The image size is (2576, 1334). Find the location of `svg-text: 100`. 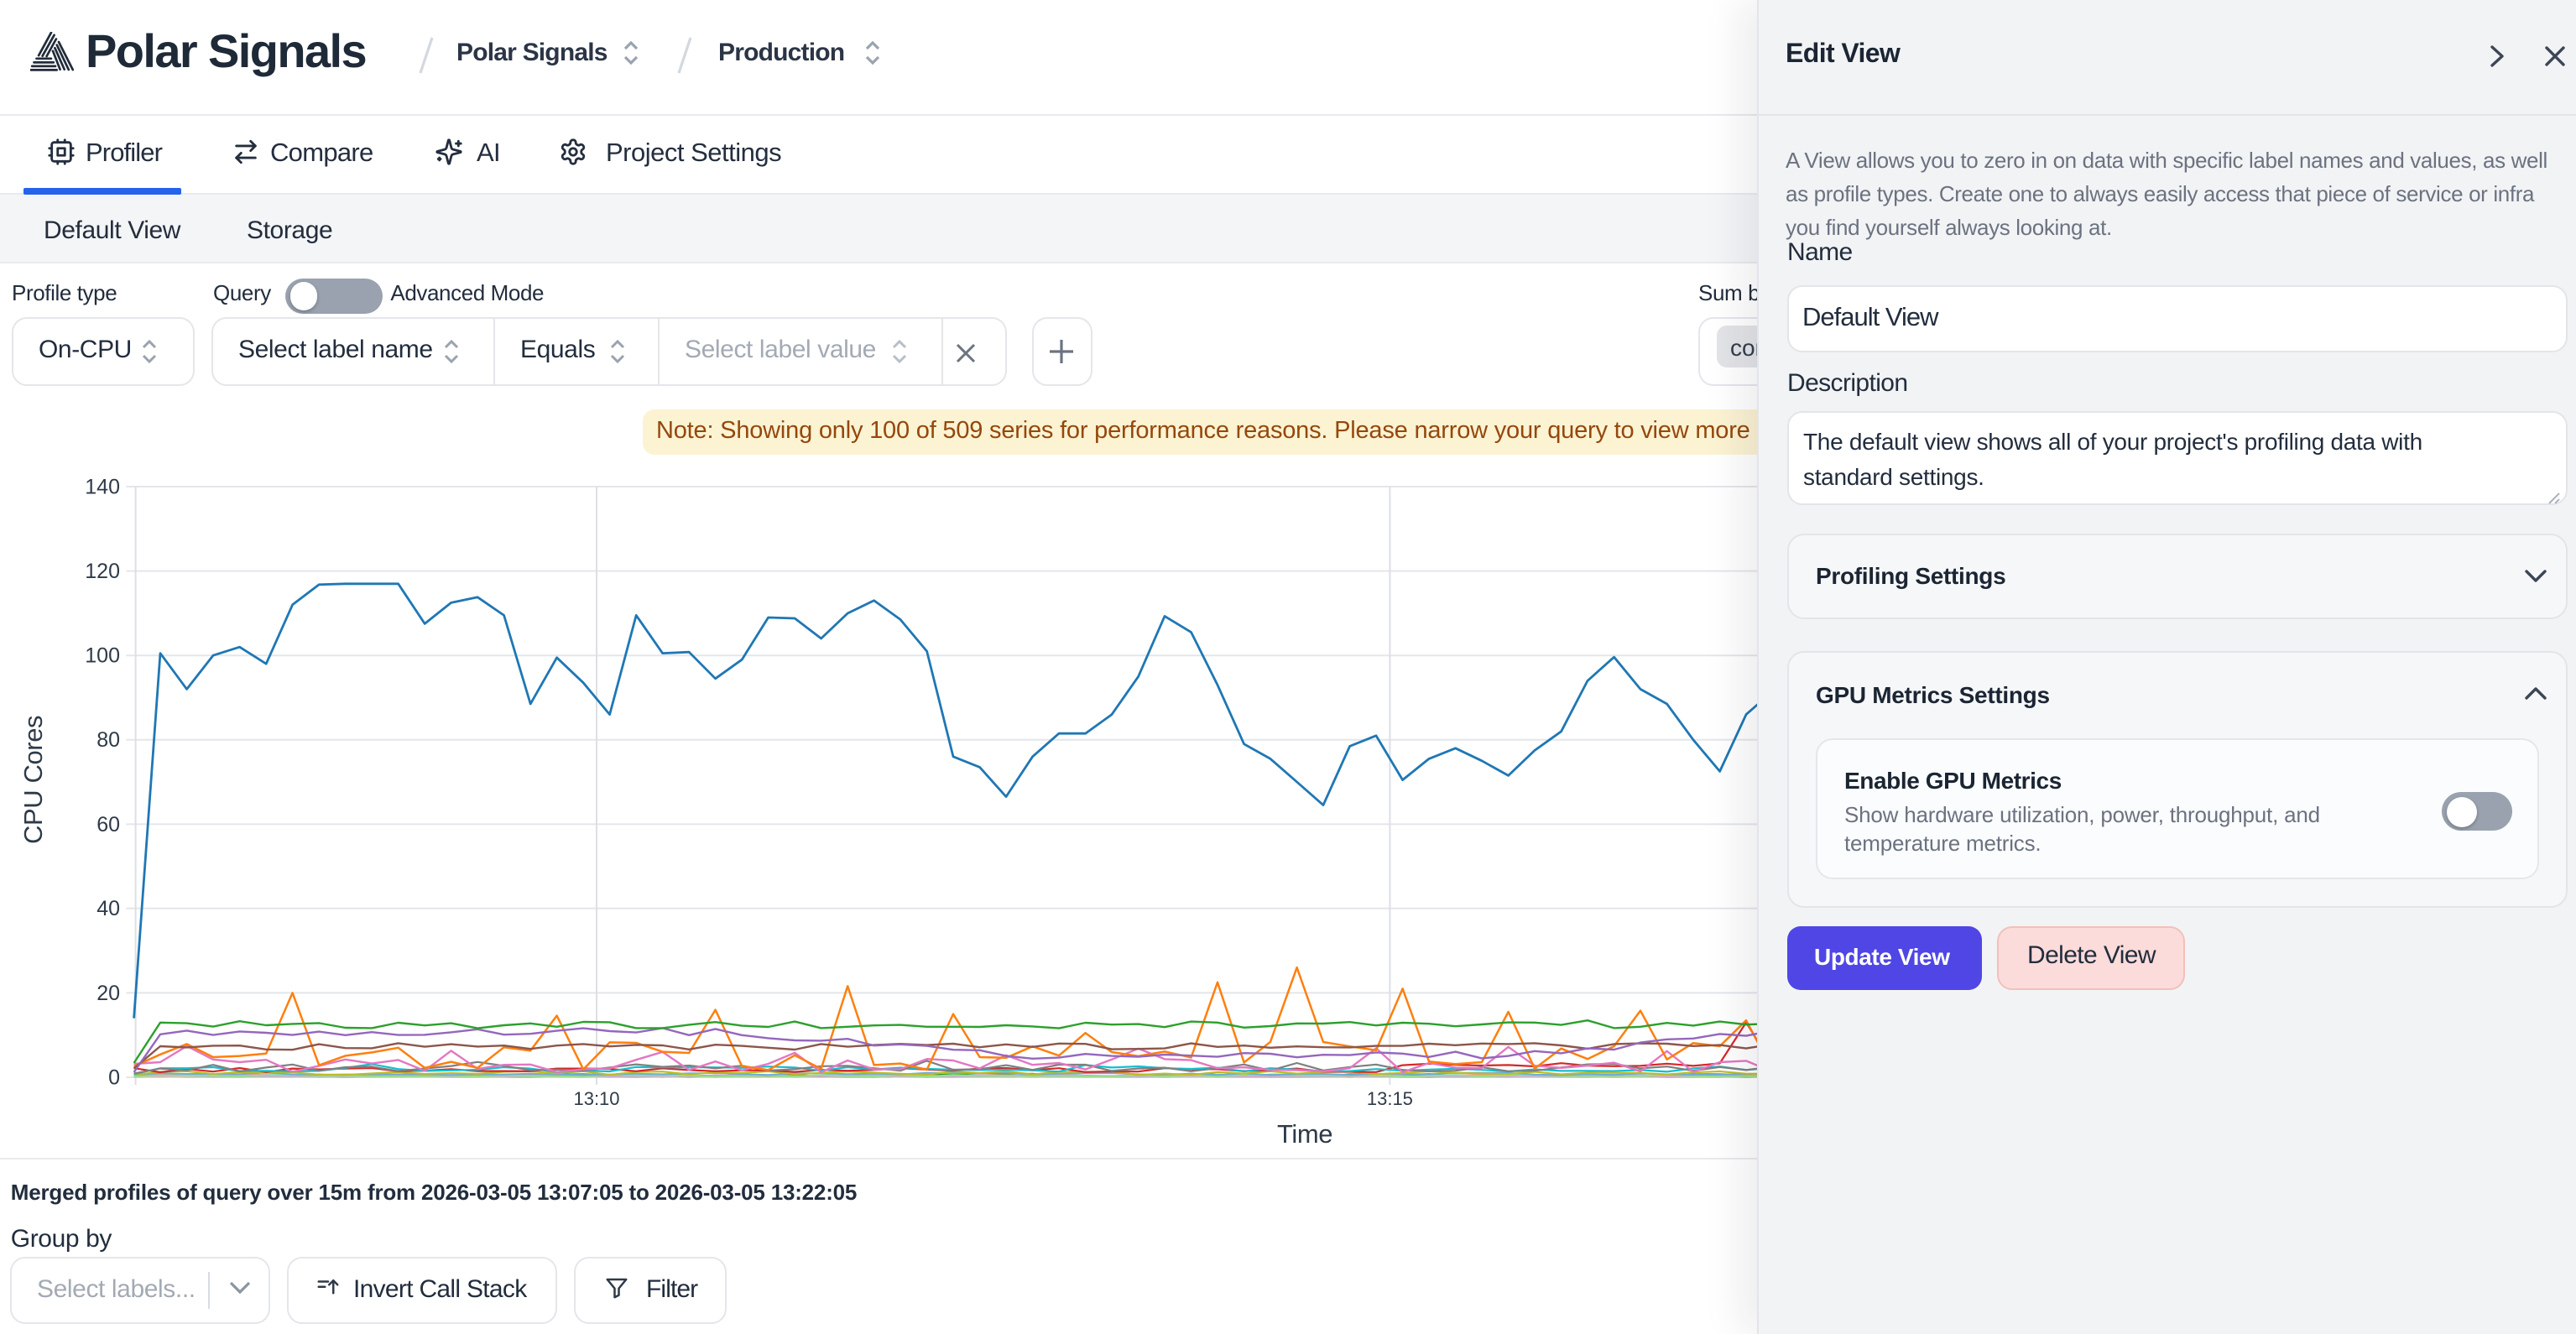

svg-text: 100 is located at coordinates (102, 656).